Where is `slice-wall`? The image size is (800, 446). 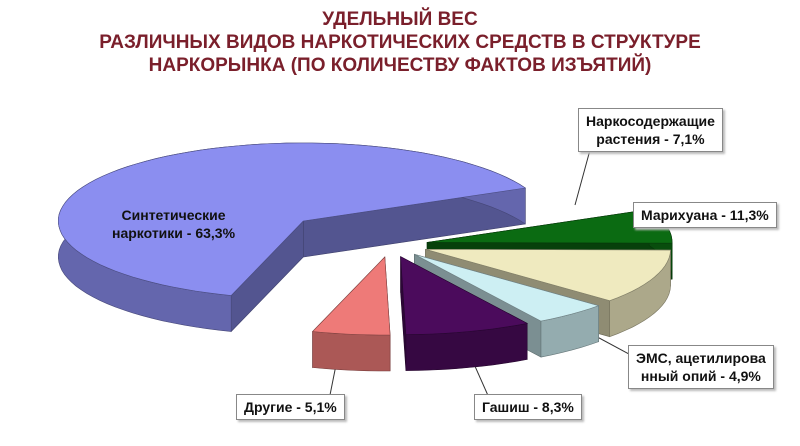
slice-wall is located at coordinates (351, 351).